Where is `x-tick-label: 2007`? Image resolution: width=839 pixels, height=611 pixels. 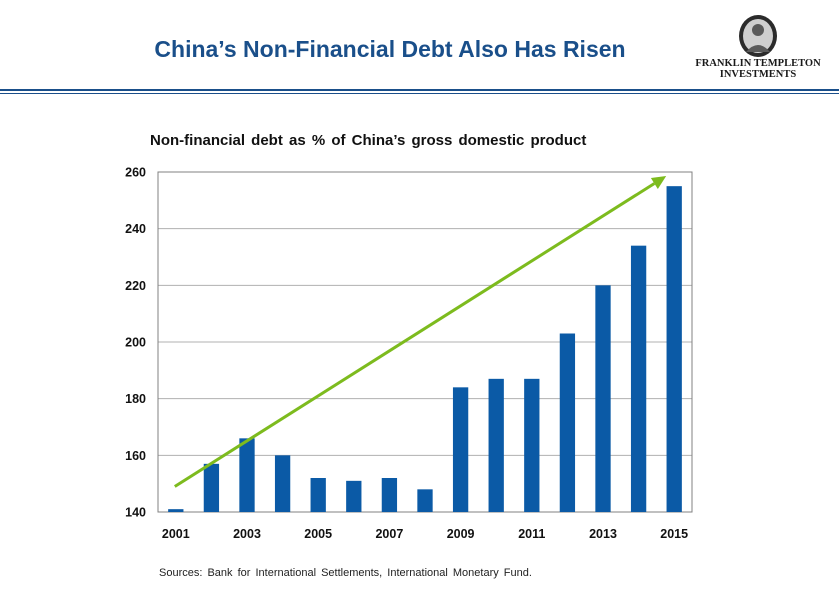 x-tick-label: 2007 is located at coordinates (389, 534).